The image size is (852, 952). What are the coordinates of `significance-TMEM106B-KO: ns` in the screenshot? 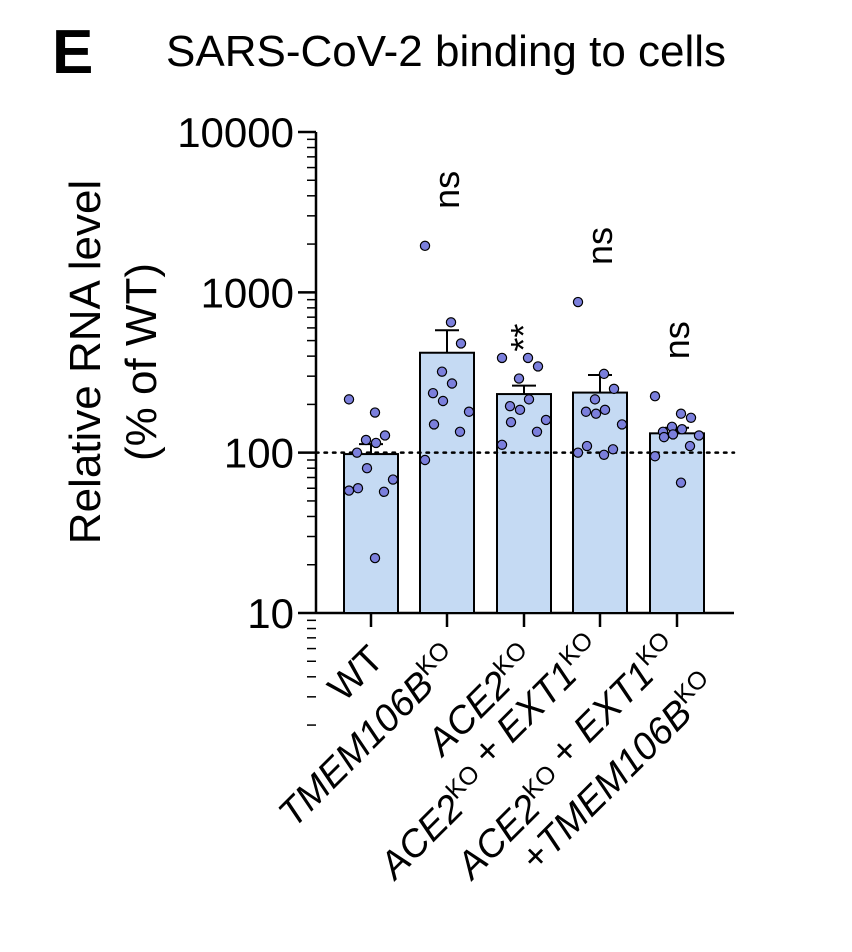 It's located at (446, 190).